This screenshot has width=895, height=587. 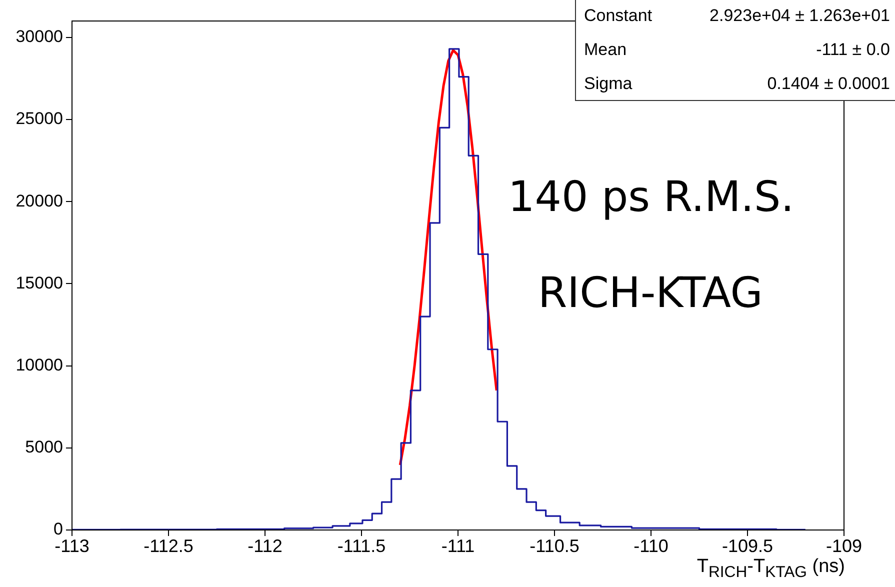 I want to click on annotation: 2.923e+04 ± 1.263e+01, so click(x=800, y=16).